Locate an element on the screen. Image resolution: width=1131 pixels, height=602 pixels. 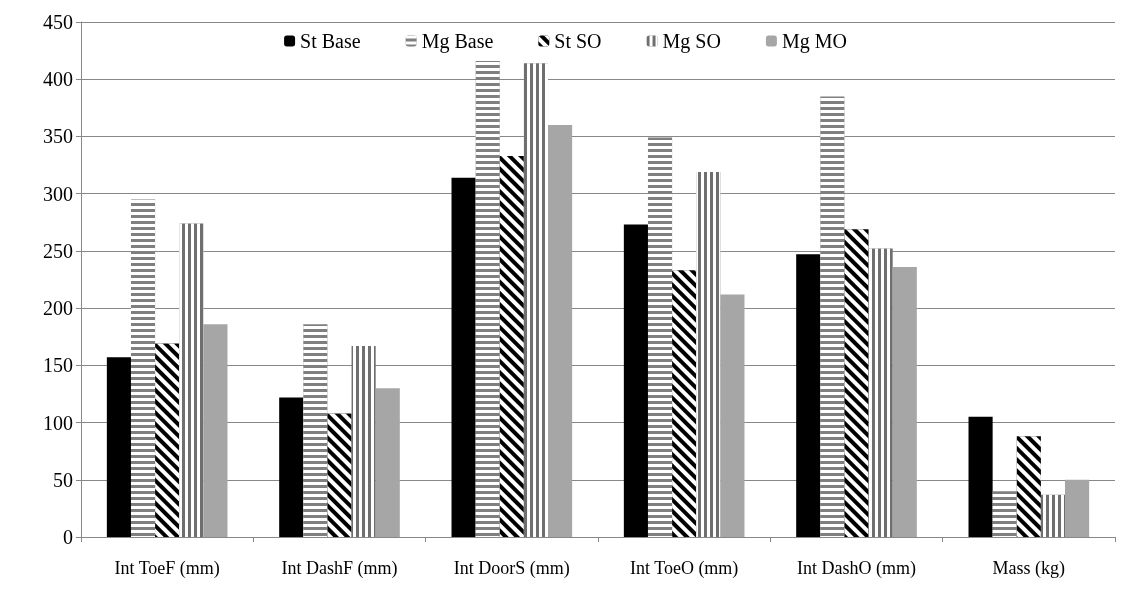
legend-label: Mg Base is located at coordinates (457, 41).